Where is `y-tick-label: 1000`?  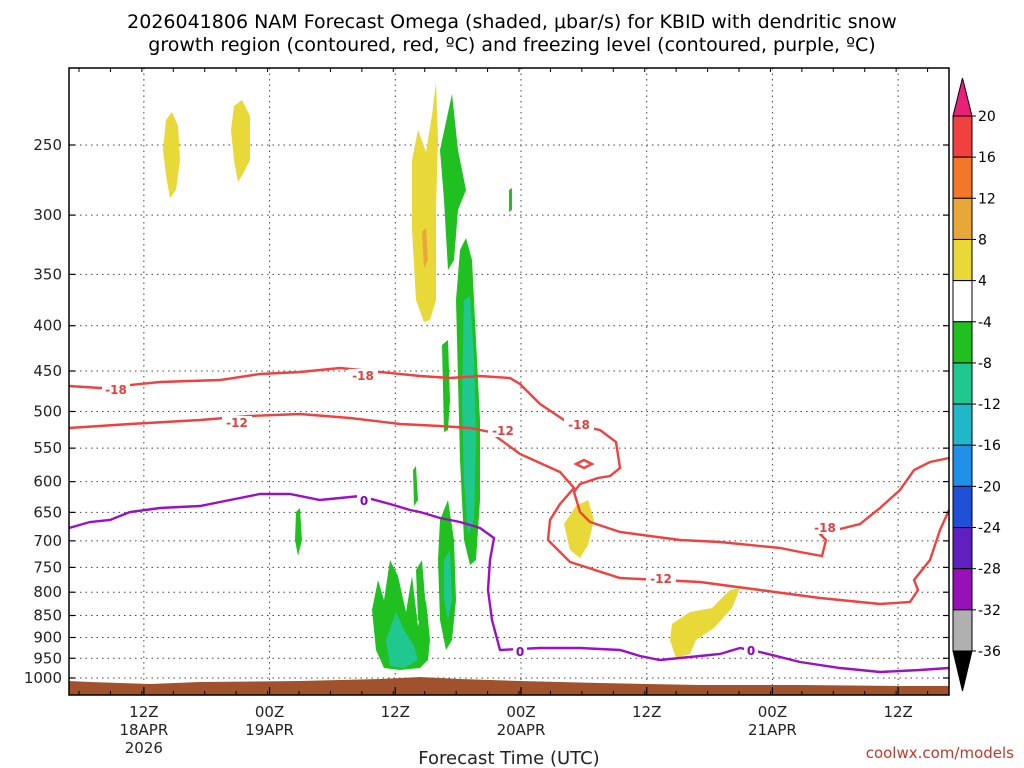 y-tick-label: 1000 is located at coordinates (43, 678).